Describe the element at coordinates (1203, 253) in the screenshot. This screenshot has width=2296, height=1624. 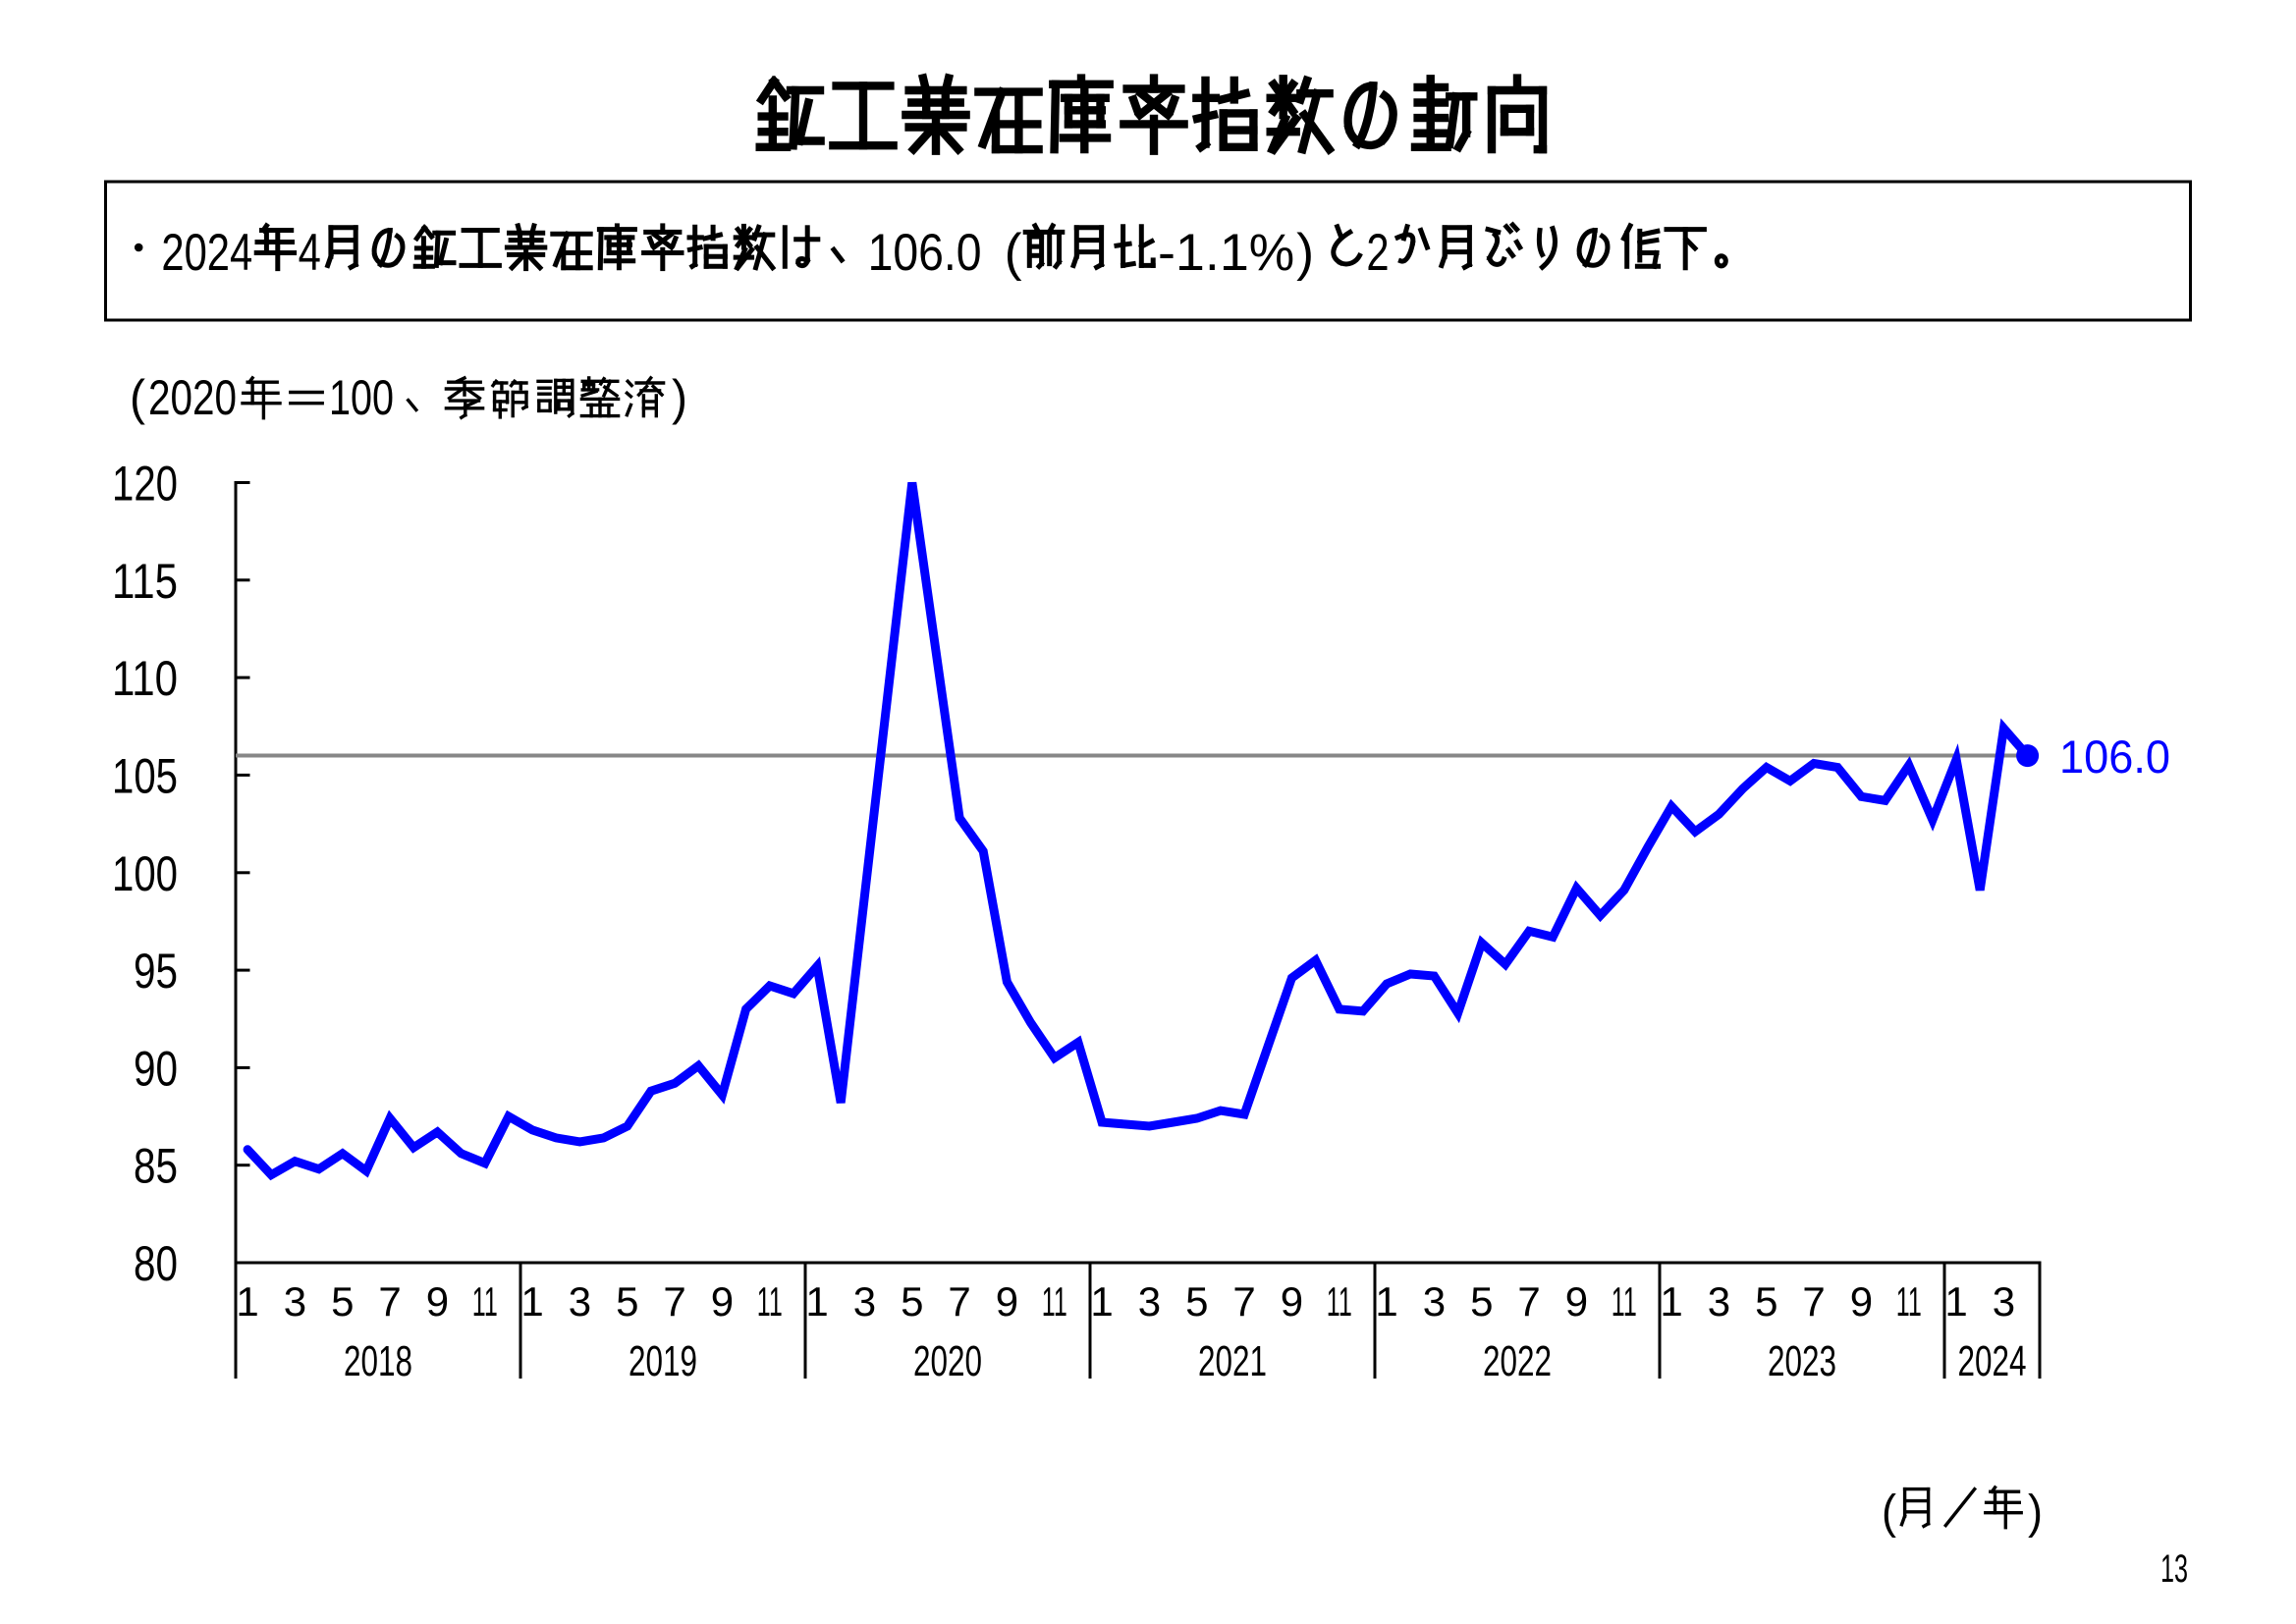
I see `svg-text: -1.1` at that location.